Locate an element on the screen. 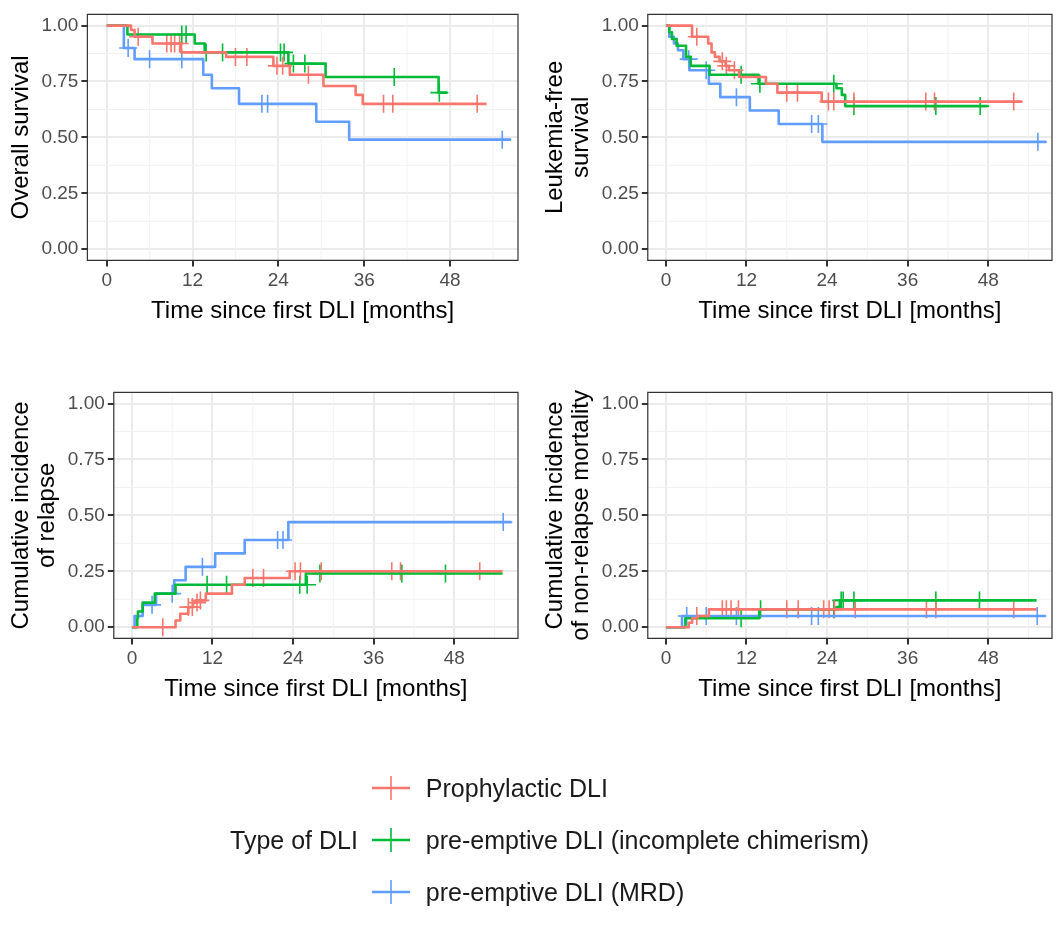 This screenshot has width=1064, height=937. legend-label: pre-emptive DLI (incomplete chimerism) is located at coordinates (647, 840).